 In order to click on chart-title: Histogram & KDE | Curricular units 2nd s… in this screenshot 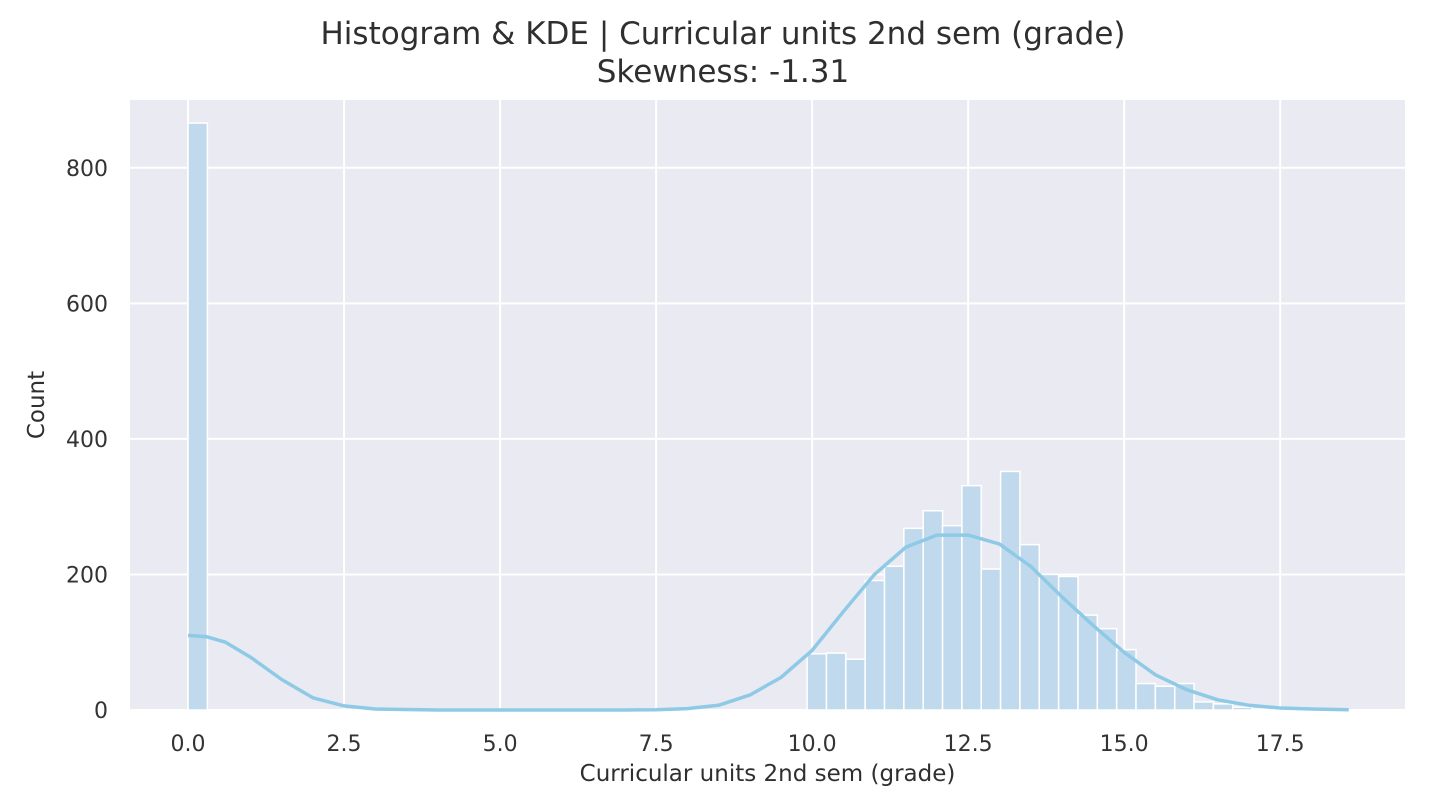, I will do `click(723, 34)`.